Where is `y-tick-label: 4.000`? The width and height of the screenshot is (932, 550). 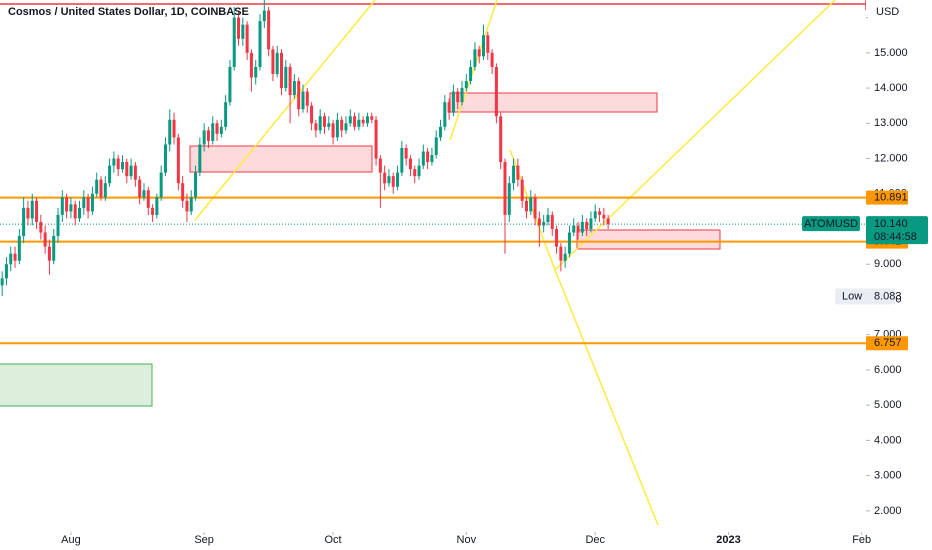 y-tick-label: 4.000 is located at coordinates (888, 440).